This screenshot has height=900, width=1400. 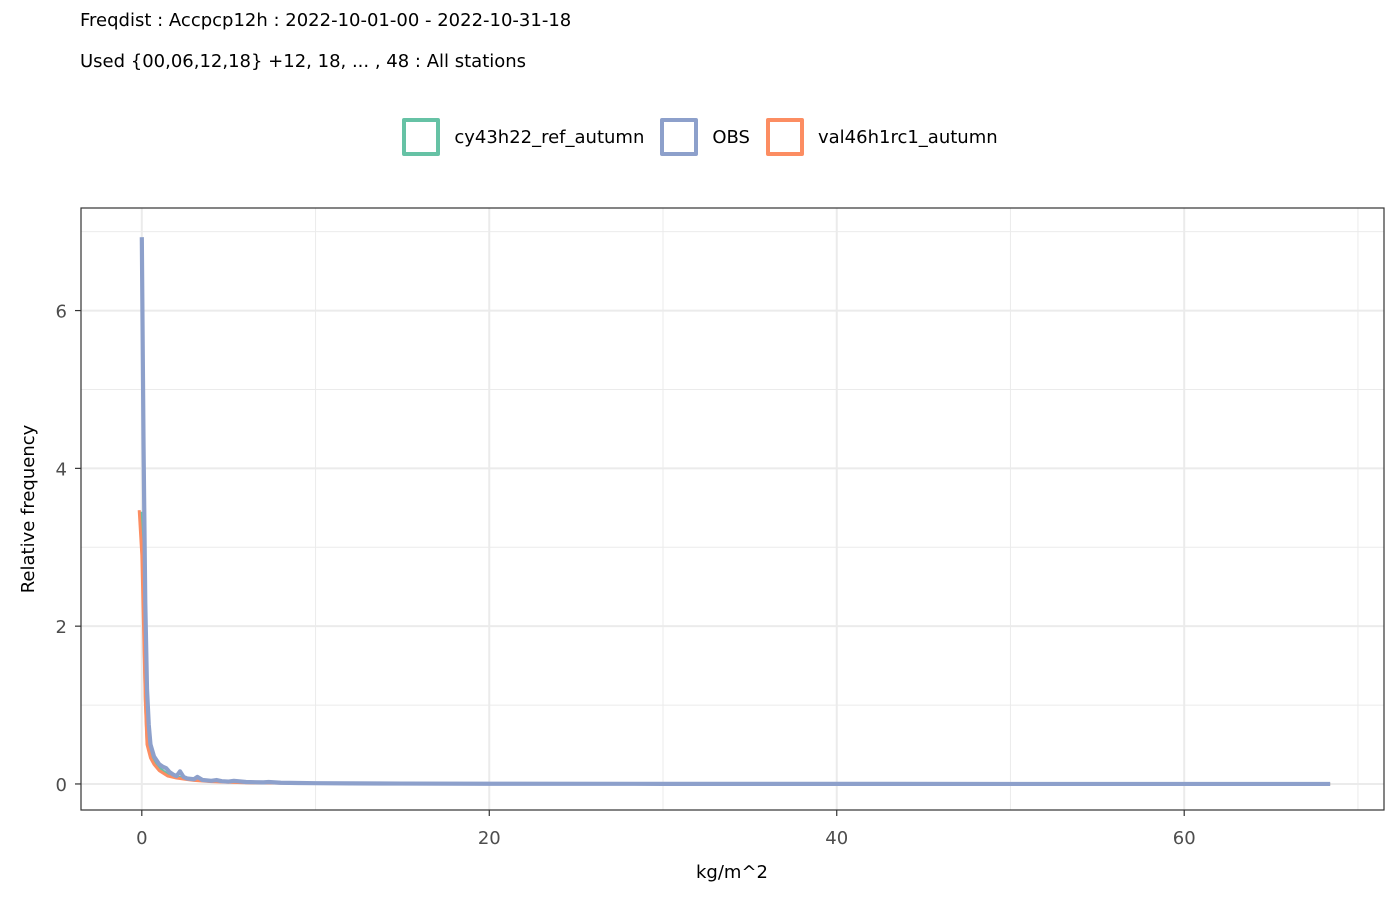 I want to click on legend-item-obs: OBS, so click(x=705, y=137).